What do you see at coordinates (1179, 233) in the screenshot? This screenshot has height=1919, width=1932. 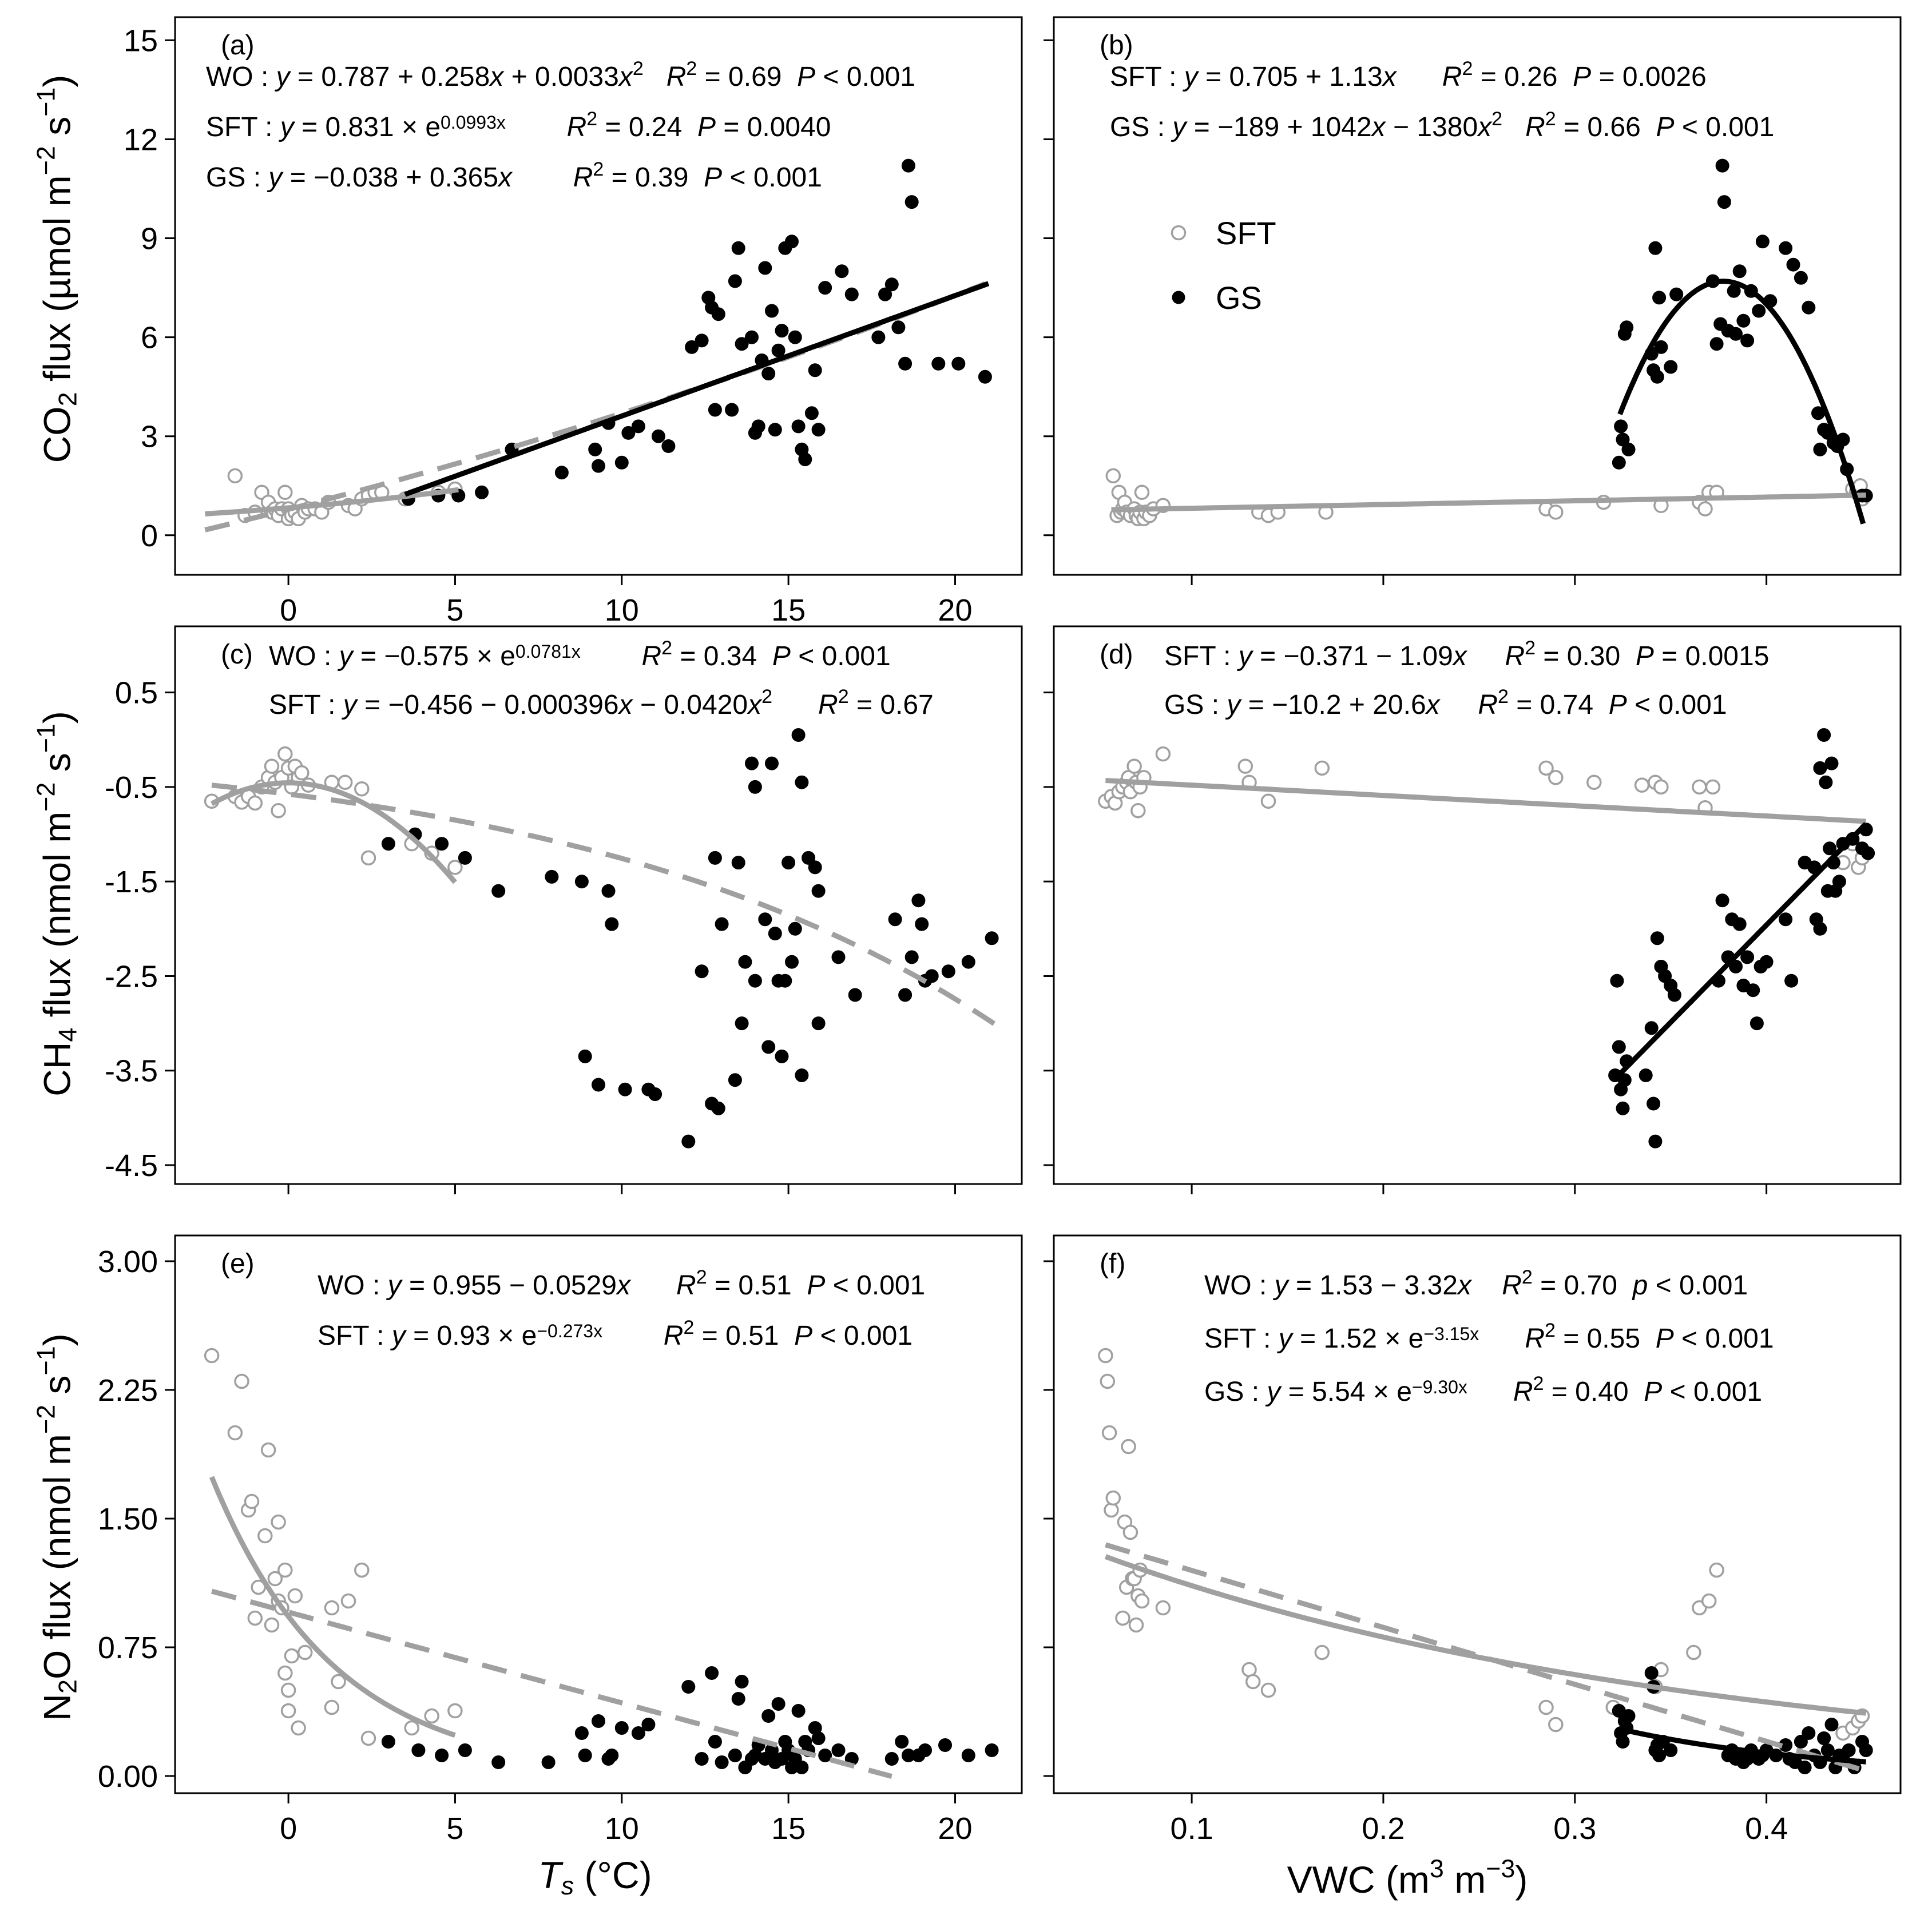 I see `legend-marker-sft` at bounding box center [1179, 233].